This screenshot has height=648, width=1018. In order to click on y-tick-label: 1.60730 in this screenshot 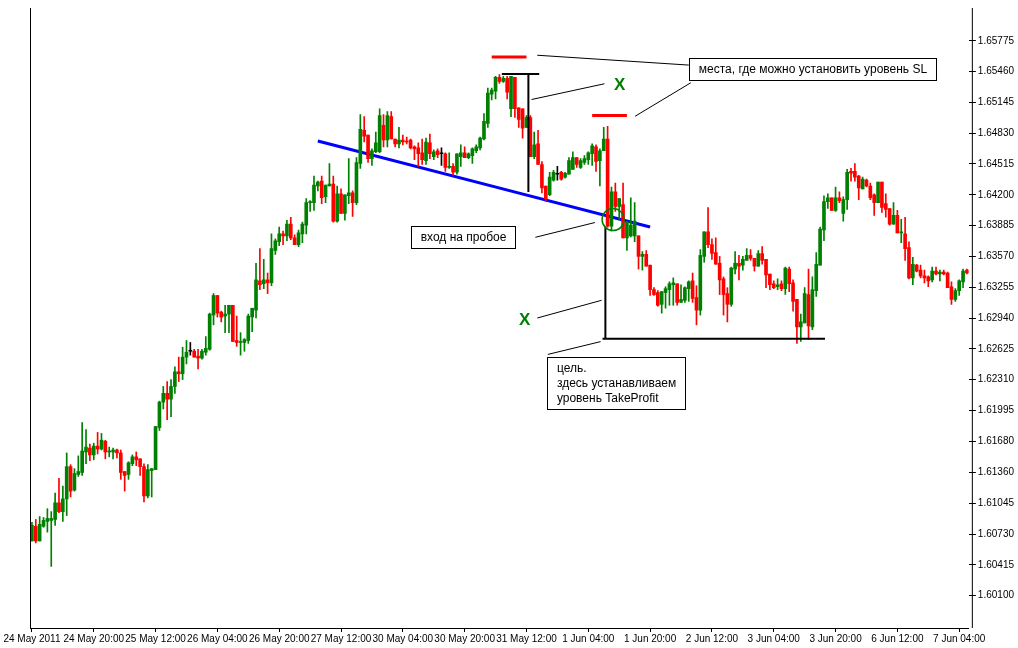, I will do `click(996, 533)`.